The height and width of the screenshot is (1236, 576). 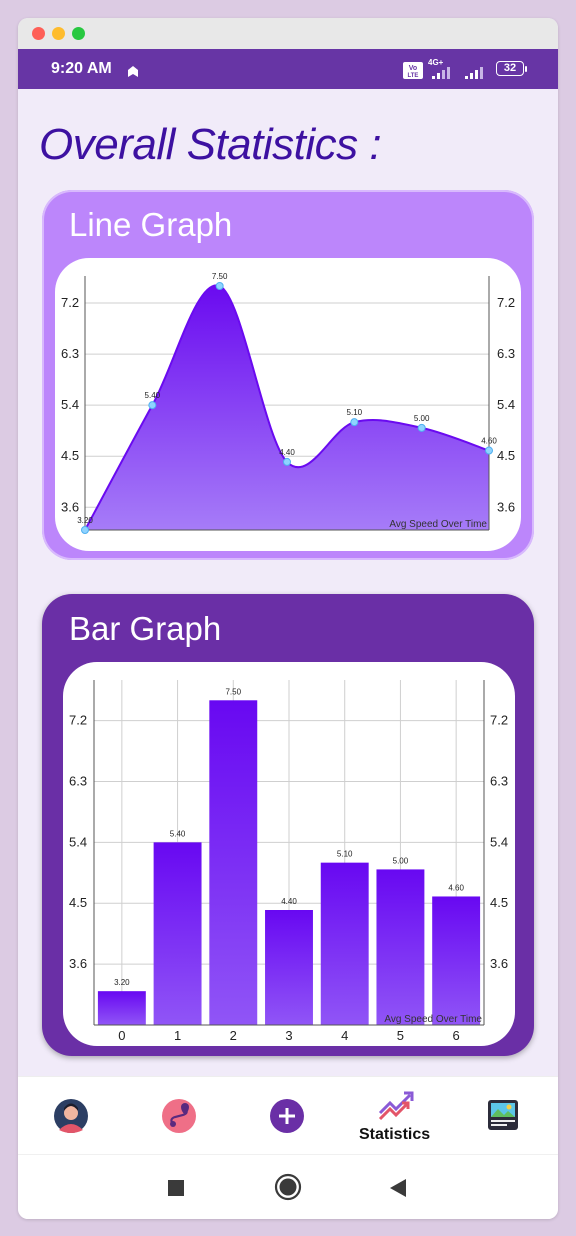 I want to click on volte-icon: Vo LTE, so click(x=413, y=70).